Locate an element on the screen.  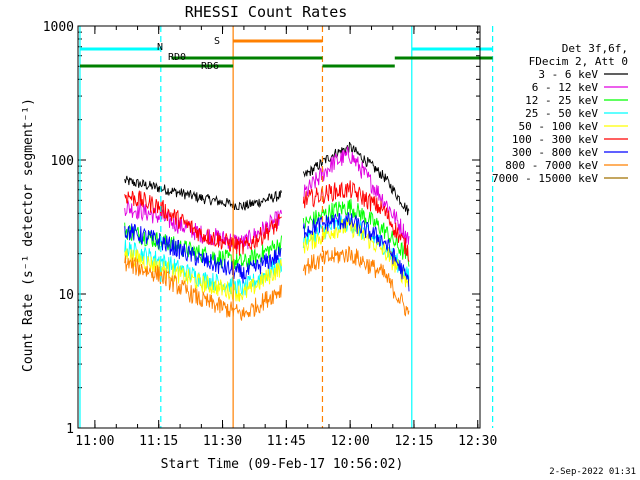
footer-date: 2-Sep-2022 01:31 is located at coordinates (592, 472).